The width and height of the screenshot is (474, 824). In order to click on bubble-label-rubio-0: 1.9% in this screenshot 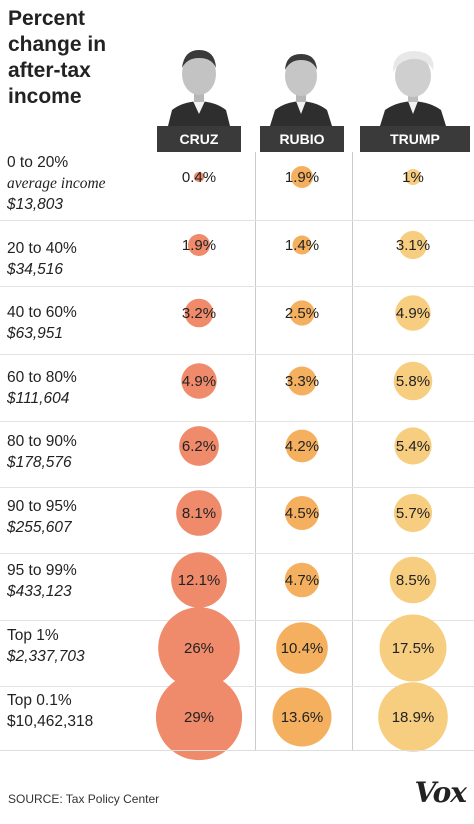, I will do `click(302, 177)`.